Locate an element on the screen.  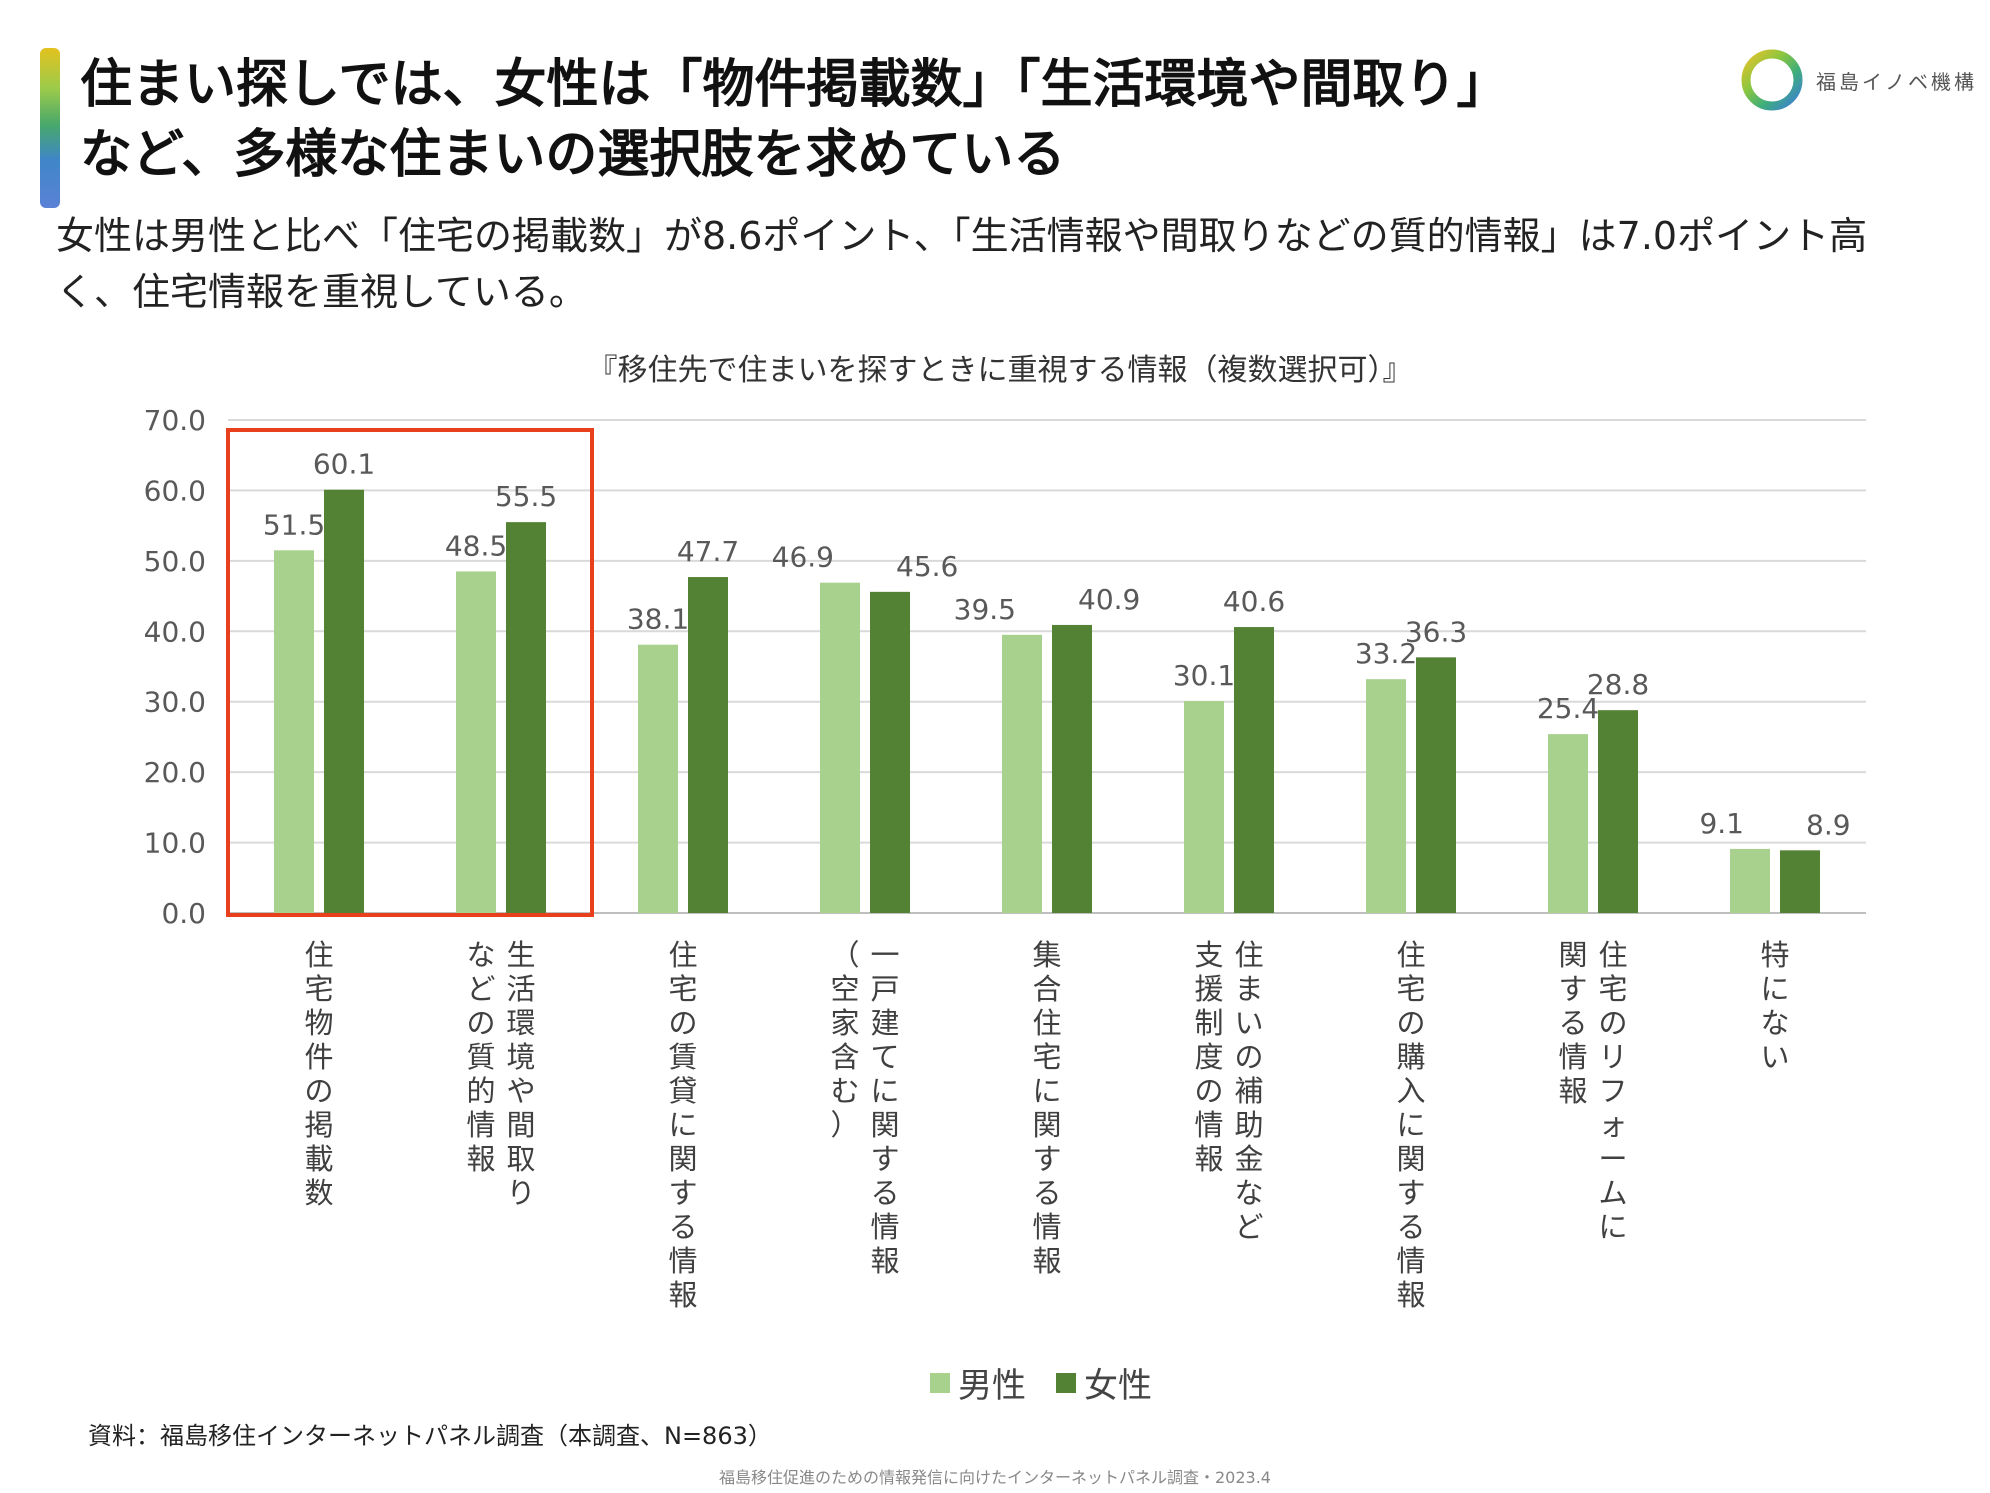
page-footer: 福島移住促進のための情報発信に向けたインターネットパネル調査・2023.4 is located at coordinates (995, 1477).